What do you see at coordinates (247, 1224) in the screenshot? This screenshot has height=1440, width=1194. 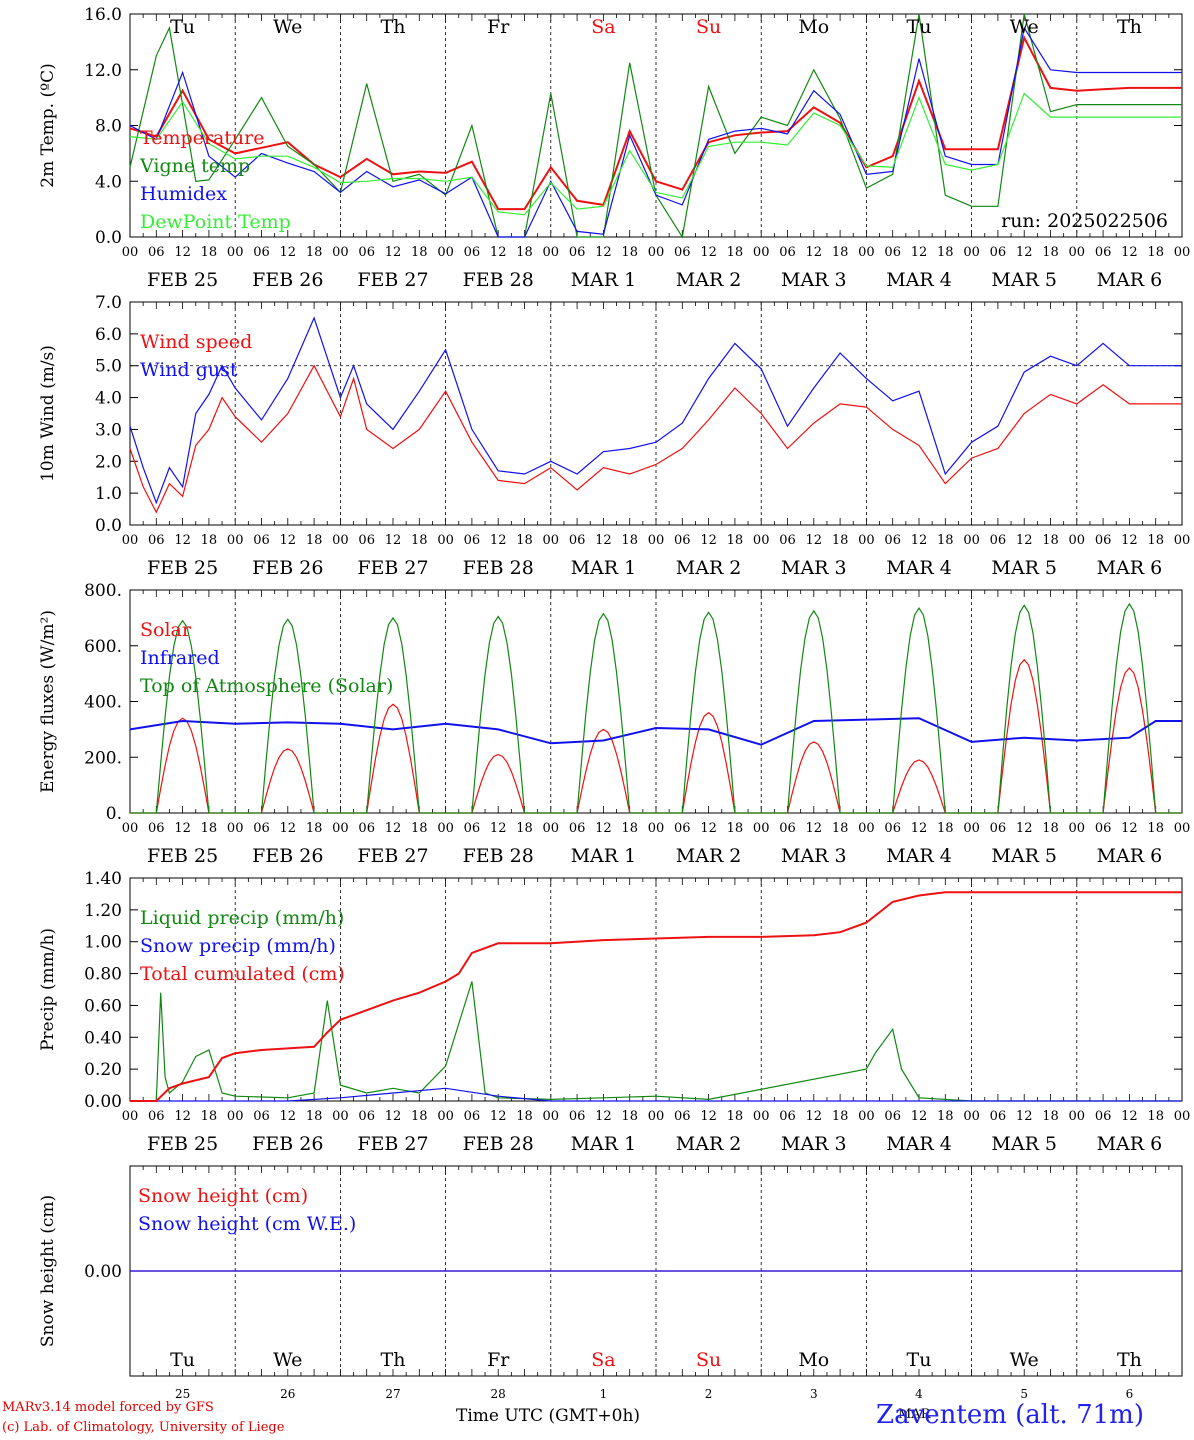 I see `legend-entry: Snow height (cm W.E.)` at bounding box center [247, 1224].